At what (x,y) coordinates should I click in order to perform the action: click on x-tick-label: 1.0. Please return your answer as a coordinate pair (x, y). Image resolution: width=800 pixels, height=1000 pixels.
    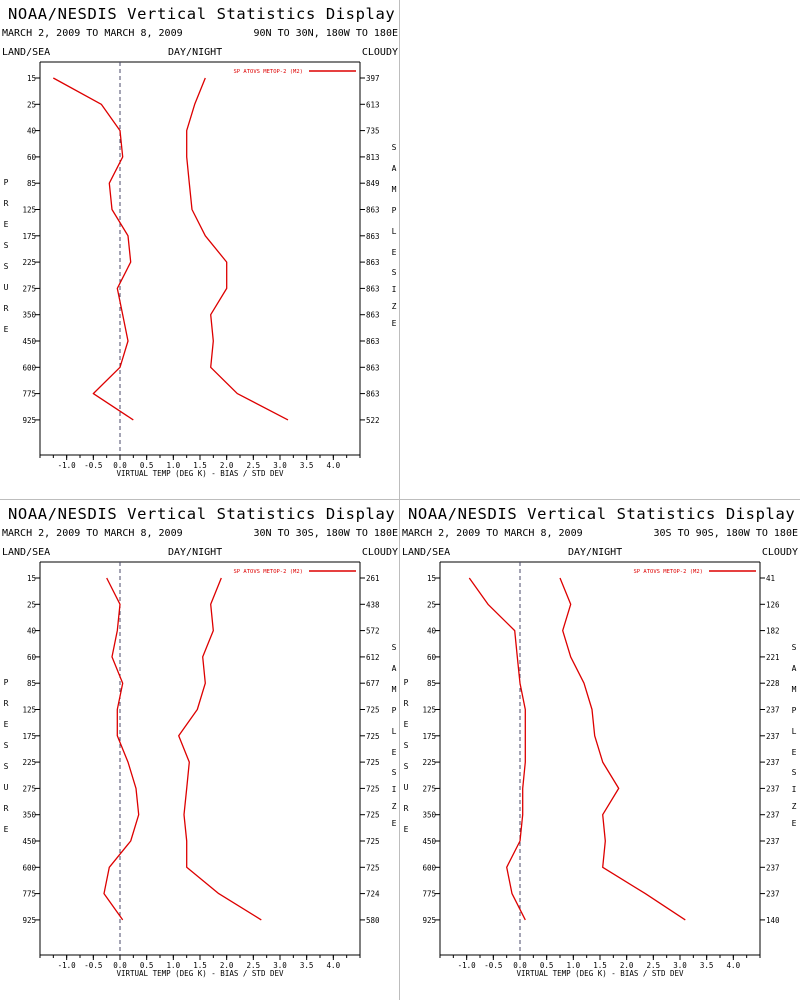
    Looking at the image, I should click on (174, 465).